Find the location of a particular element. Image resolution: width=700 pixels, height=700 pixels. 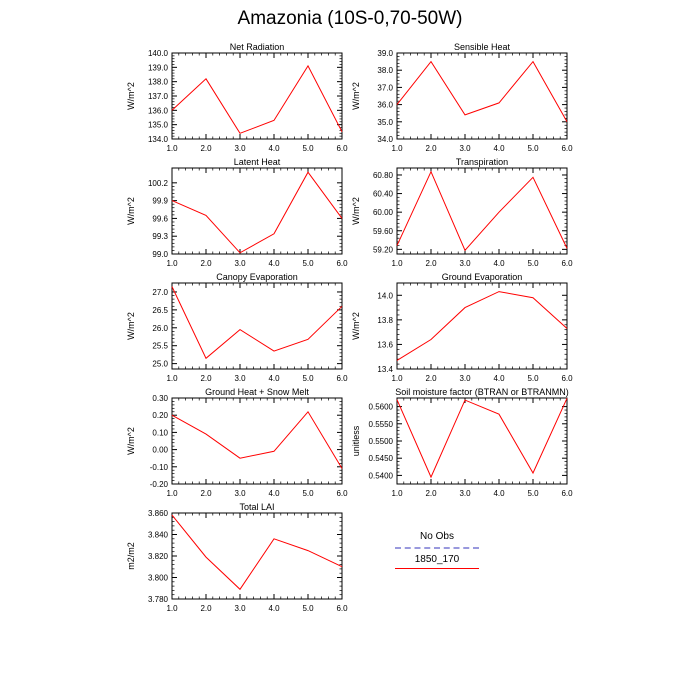

y-tick-label: 38.0 is located at coordinates (385, 70).